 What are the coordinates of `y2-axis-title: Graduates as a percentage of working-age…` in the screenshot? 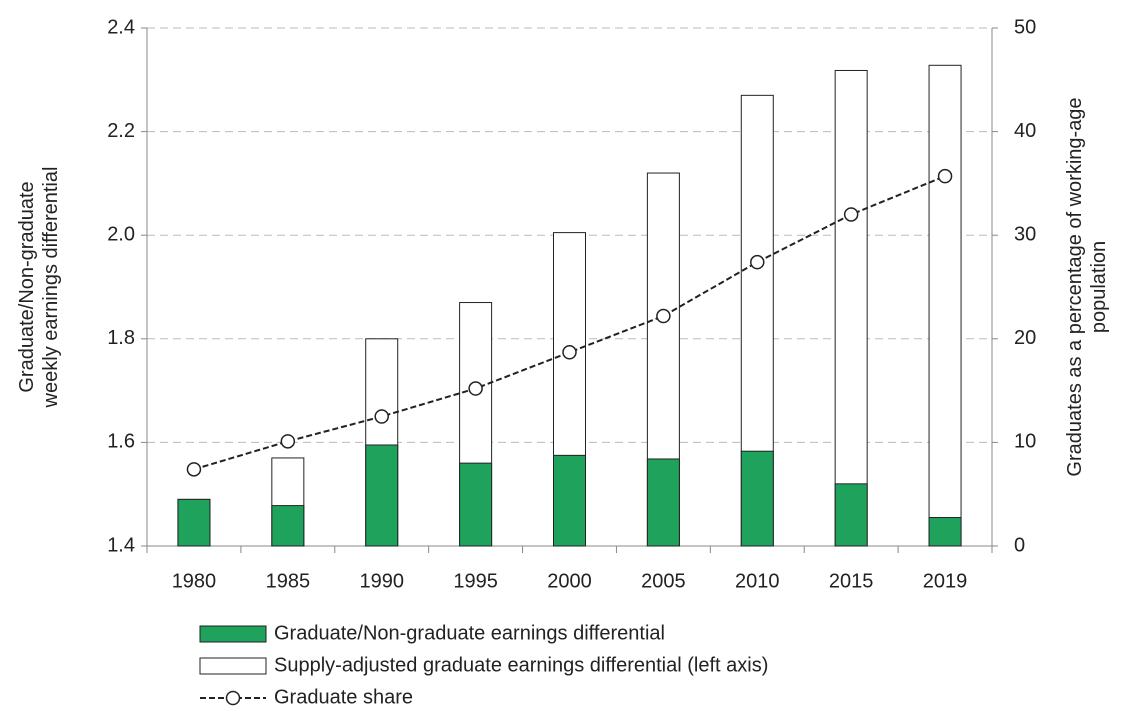 It's located at (1087, 286).